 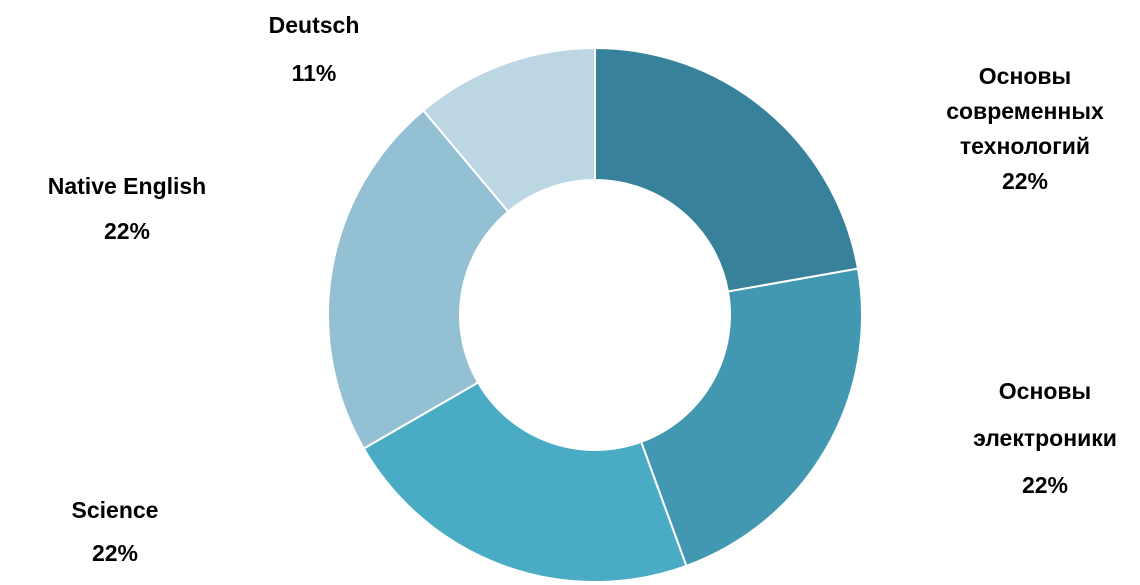 I want to click on slice-label: Основы современных технологий, so click(x=1025, y=111).